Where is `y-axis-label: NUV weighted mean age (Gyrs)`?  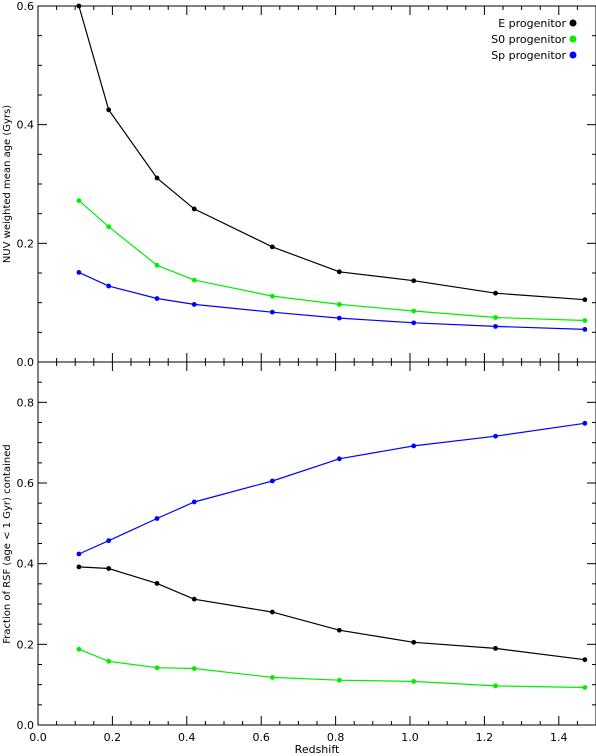 y-axis-label: NUV weighted mean age (Gyrs) is located at coordinates (7, 184).